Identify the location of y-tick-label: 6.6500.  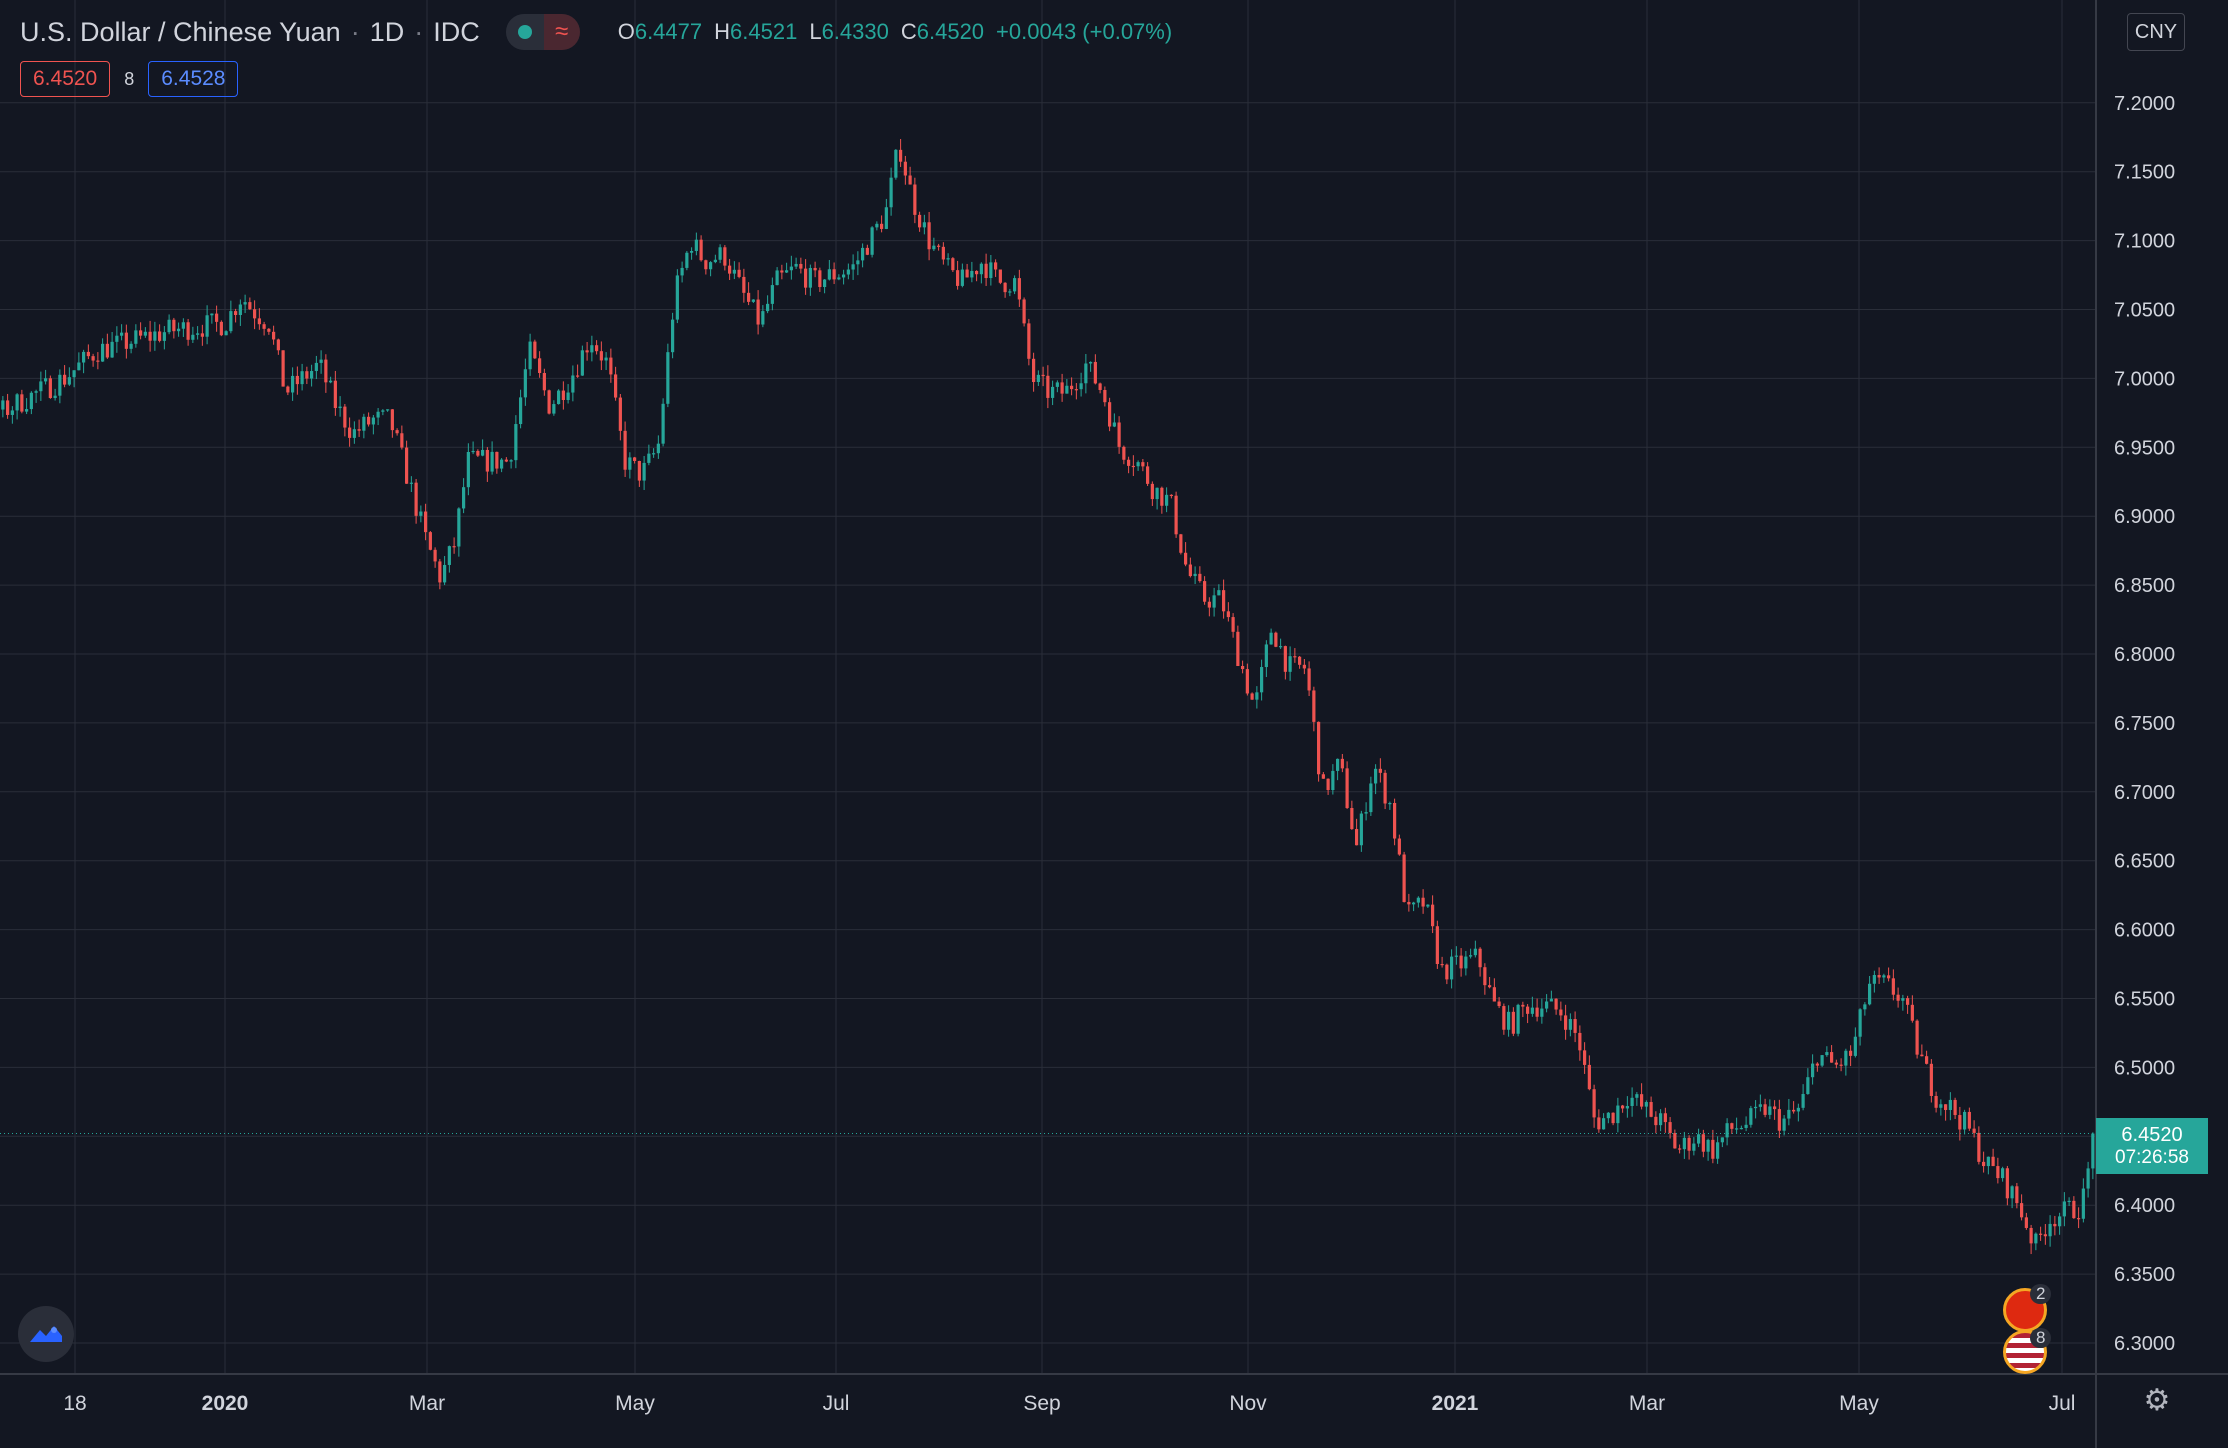
(2144, 862).